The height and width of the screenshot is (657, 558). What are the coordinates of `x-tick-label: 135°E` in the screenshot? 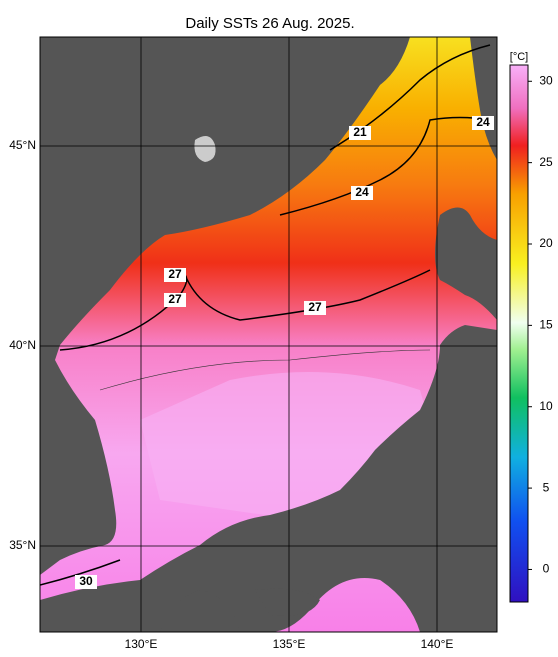 It's located at (289, 644).